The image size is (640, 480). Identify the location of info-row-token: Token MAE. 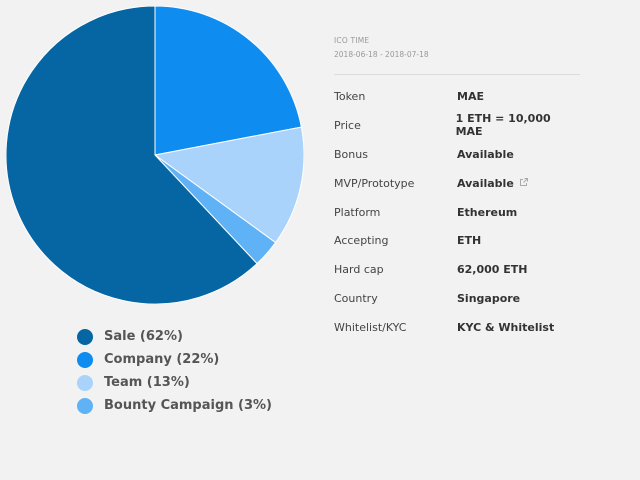
(457, 96).